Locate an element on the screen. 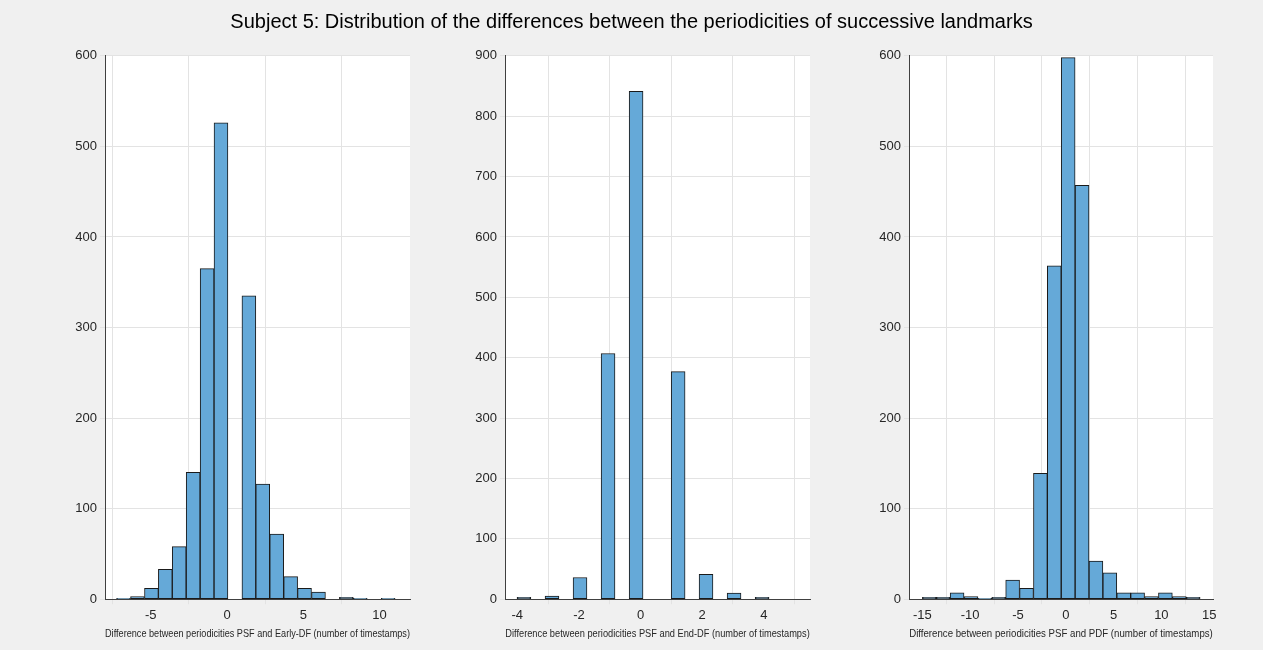 This screenshot has height=650, width=1263. y-tick-label: 700 is located at coordinates (486, 176).